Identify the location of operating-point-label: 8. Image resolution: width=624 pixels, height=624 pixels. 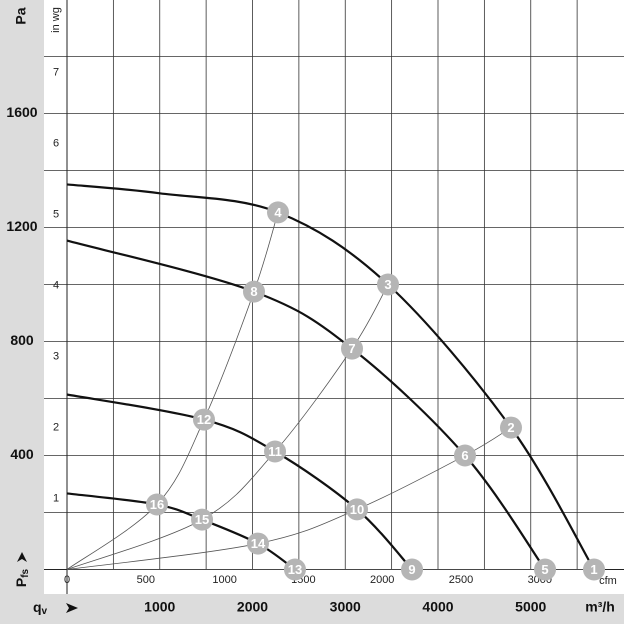
(253, 291).